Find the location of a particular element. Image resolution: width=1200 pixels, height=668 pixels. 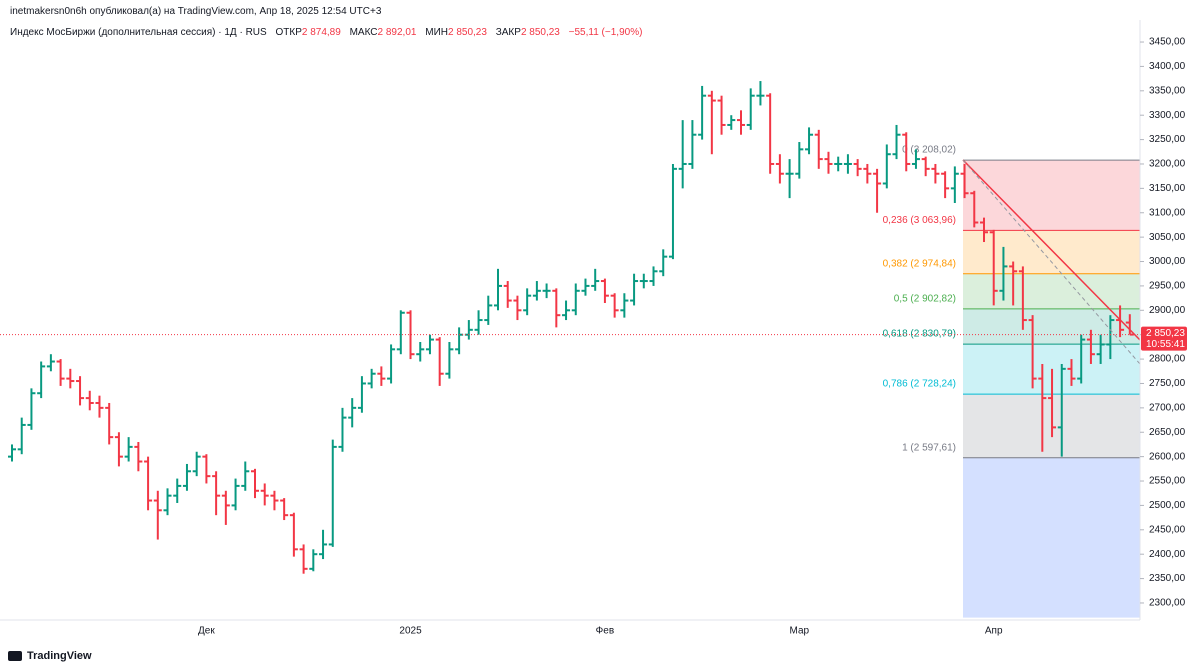

x-tick-label: Апр is located at coordinates (994, 631).